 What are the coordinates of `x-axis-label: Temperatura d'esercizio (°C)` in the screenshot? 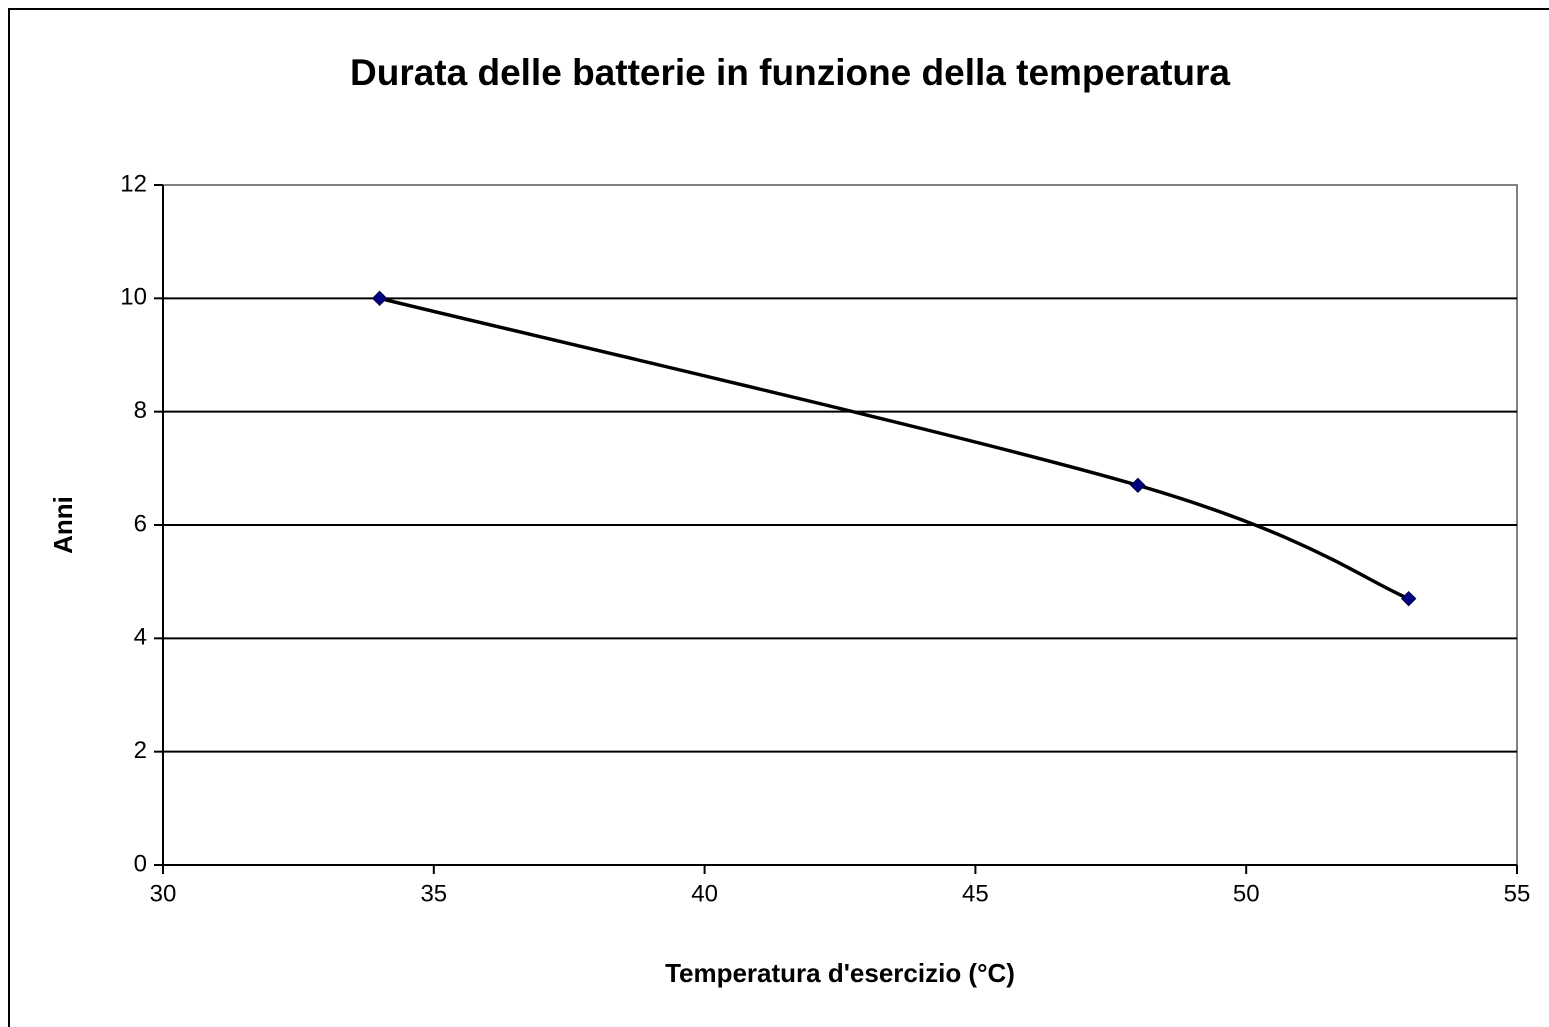 It's located at (840, 973).